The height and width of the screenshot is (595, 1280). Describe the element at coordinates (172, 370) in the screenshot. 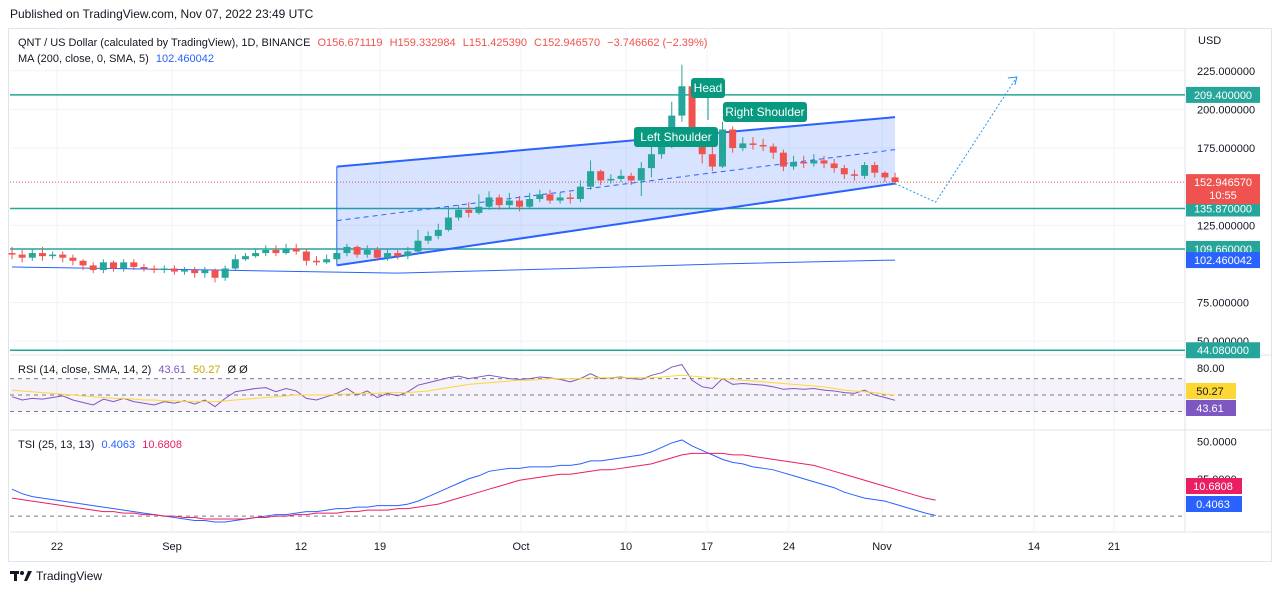

I see `legend-rsi-value: 43.61` at that location.